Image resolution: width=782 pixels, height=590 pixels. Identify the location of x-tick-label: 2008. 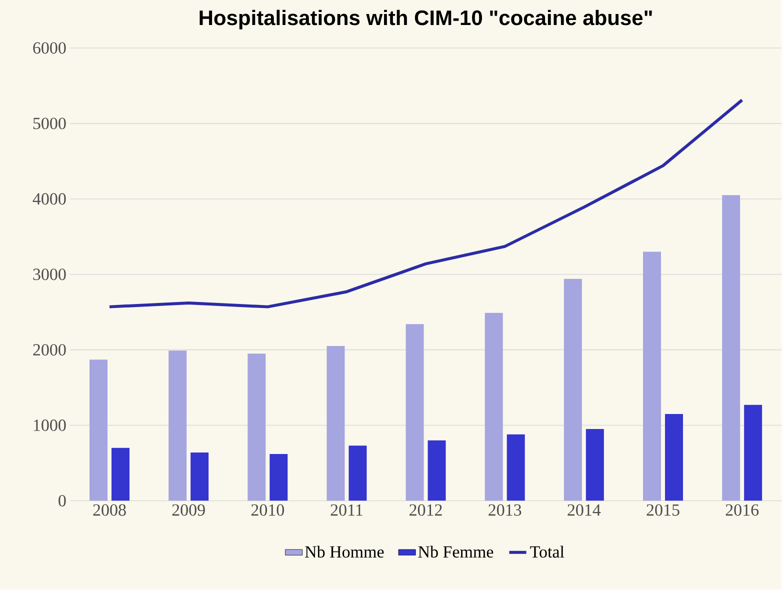
(109, 510).